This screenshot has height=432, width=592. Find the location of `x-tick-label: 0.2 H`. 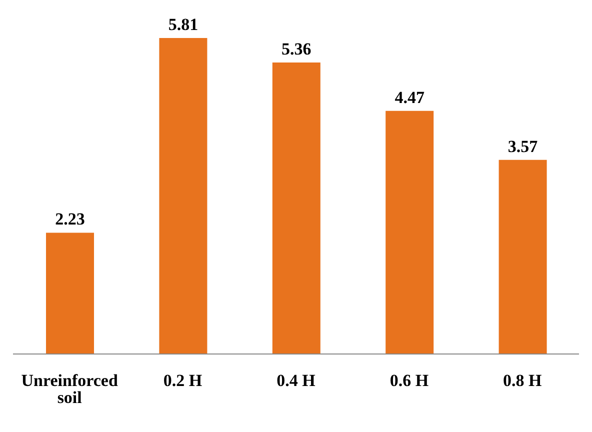

x-tick-label: 0.2 H is located at coordinates (182, 380).